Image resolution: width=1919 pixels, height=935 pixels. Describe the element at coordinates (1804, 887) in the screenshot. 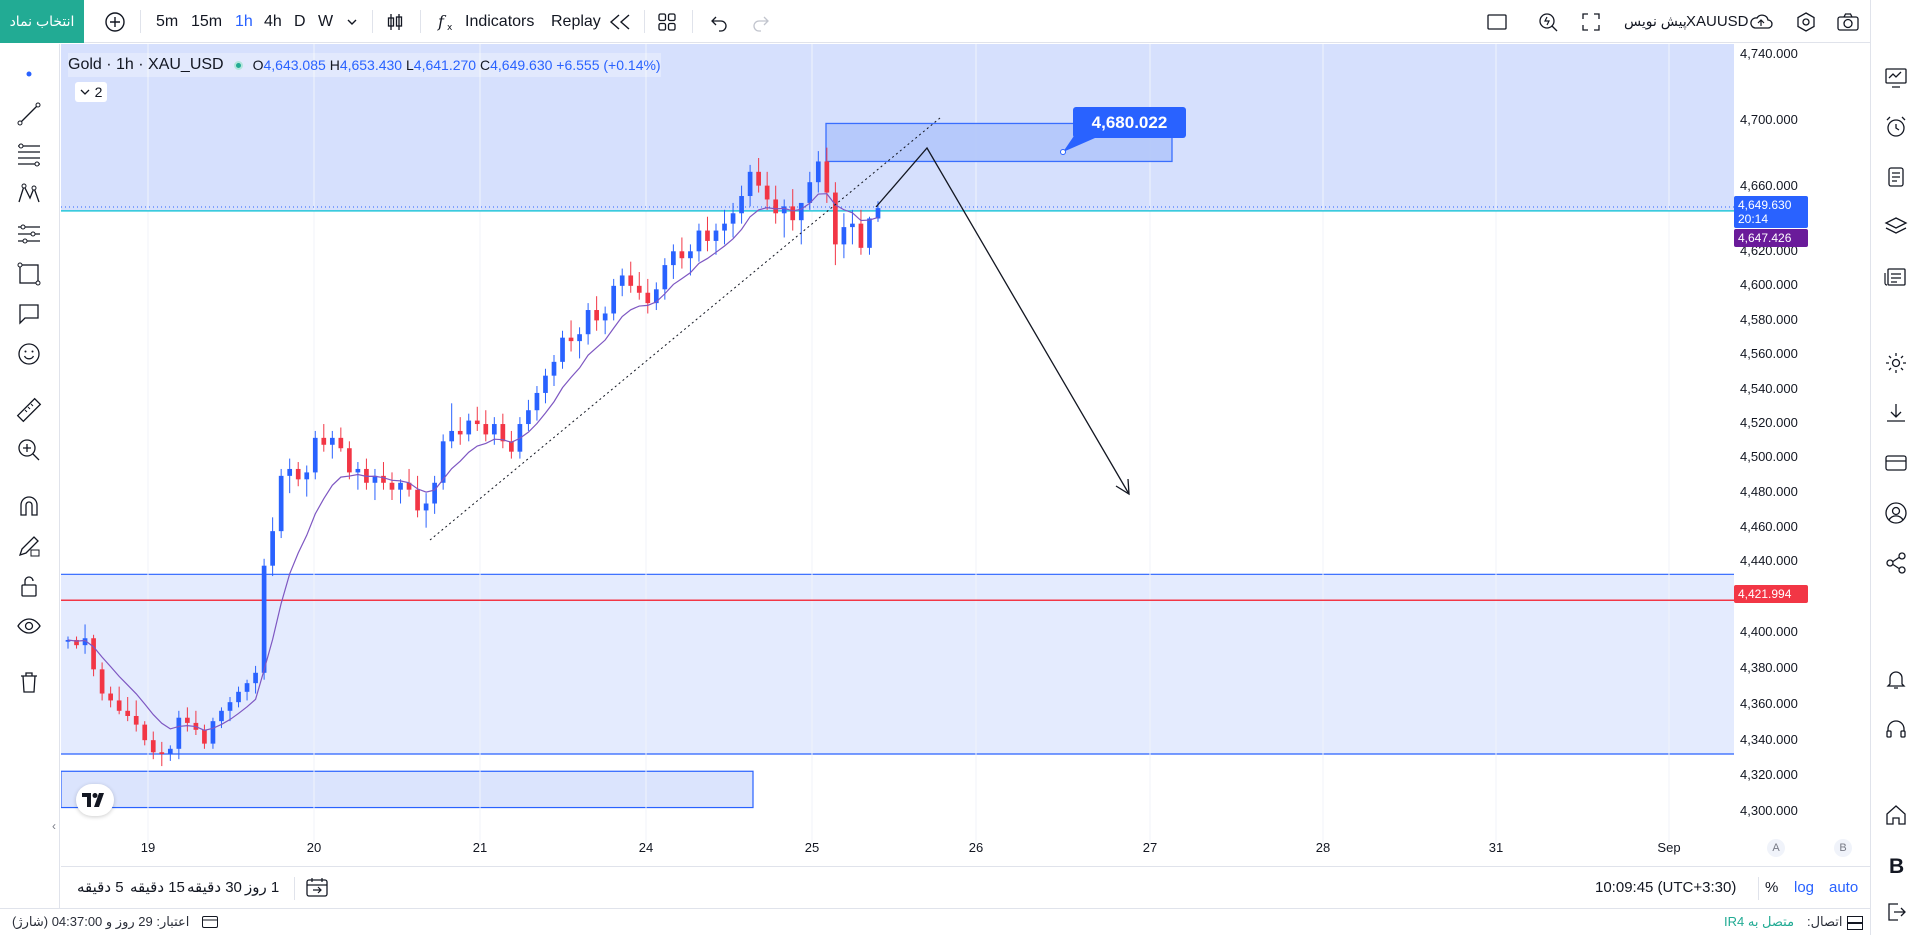

I see `log-toggle: log` at that location.